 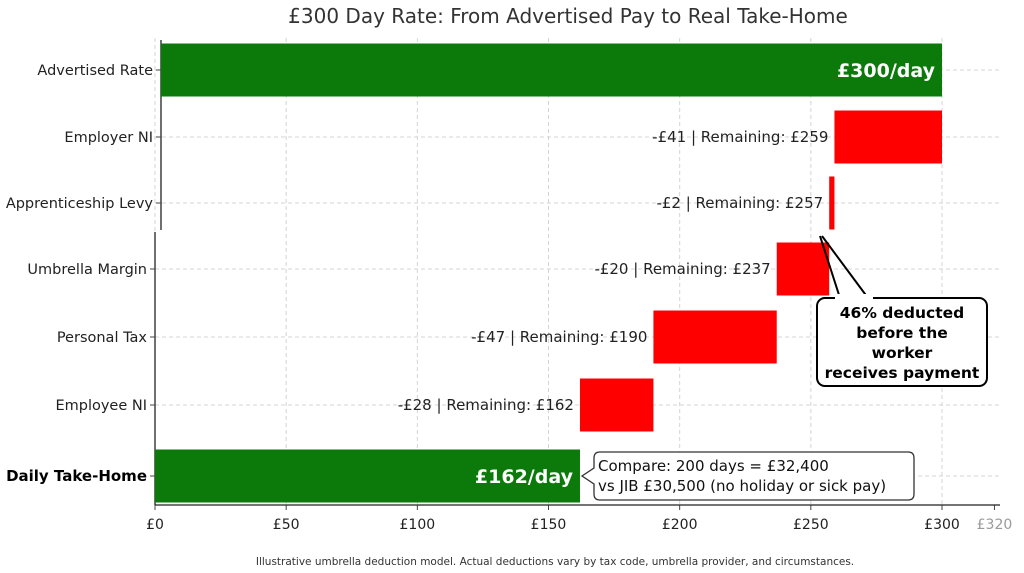 What do you see at coordinates (902, 333) in the screenshot?
I see `callout-line-1: before the` at bounding box center [902, 333].